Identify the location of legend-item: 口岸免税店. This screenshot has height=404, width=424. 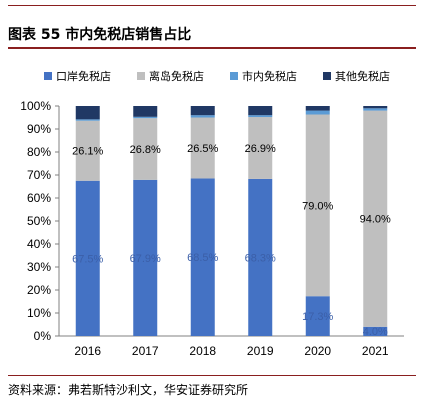
(77, 76).